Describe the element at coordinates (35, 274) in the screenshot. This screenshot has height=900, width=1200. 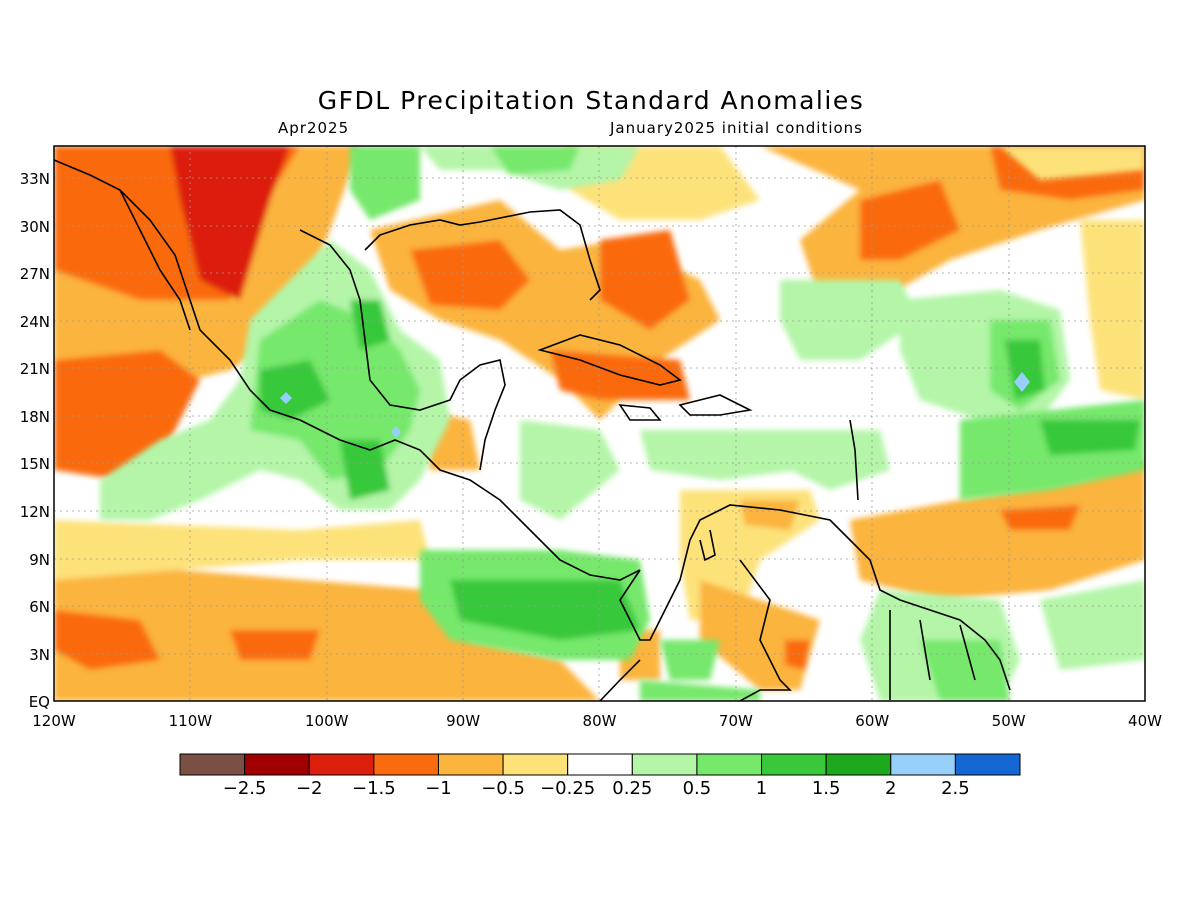
I see `lat-tick-label: 27N` at that location.